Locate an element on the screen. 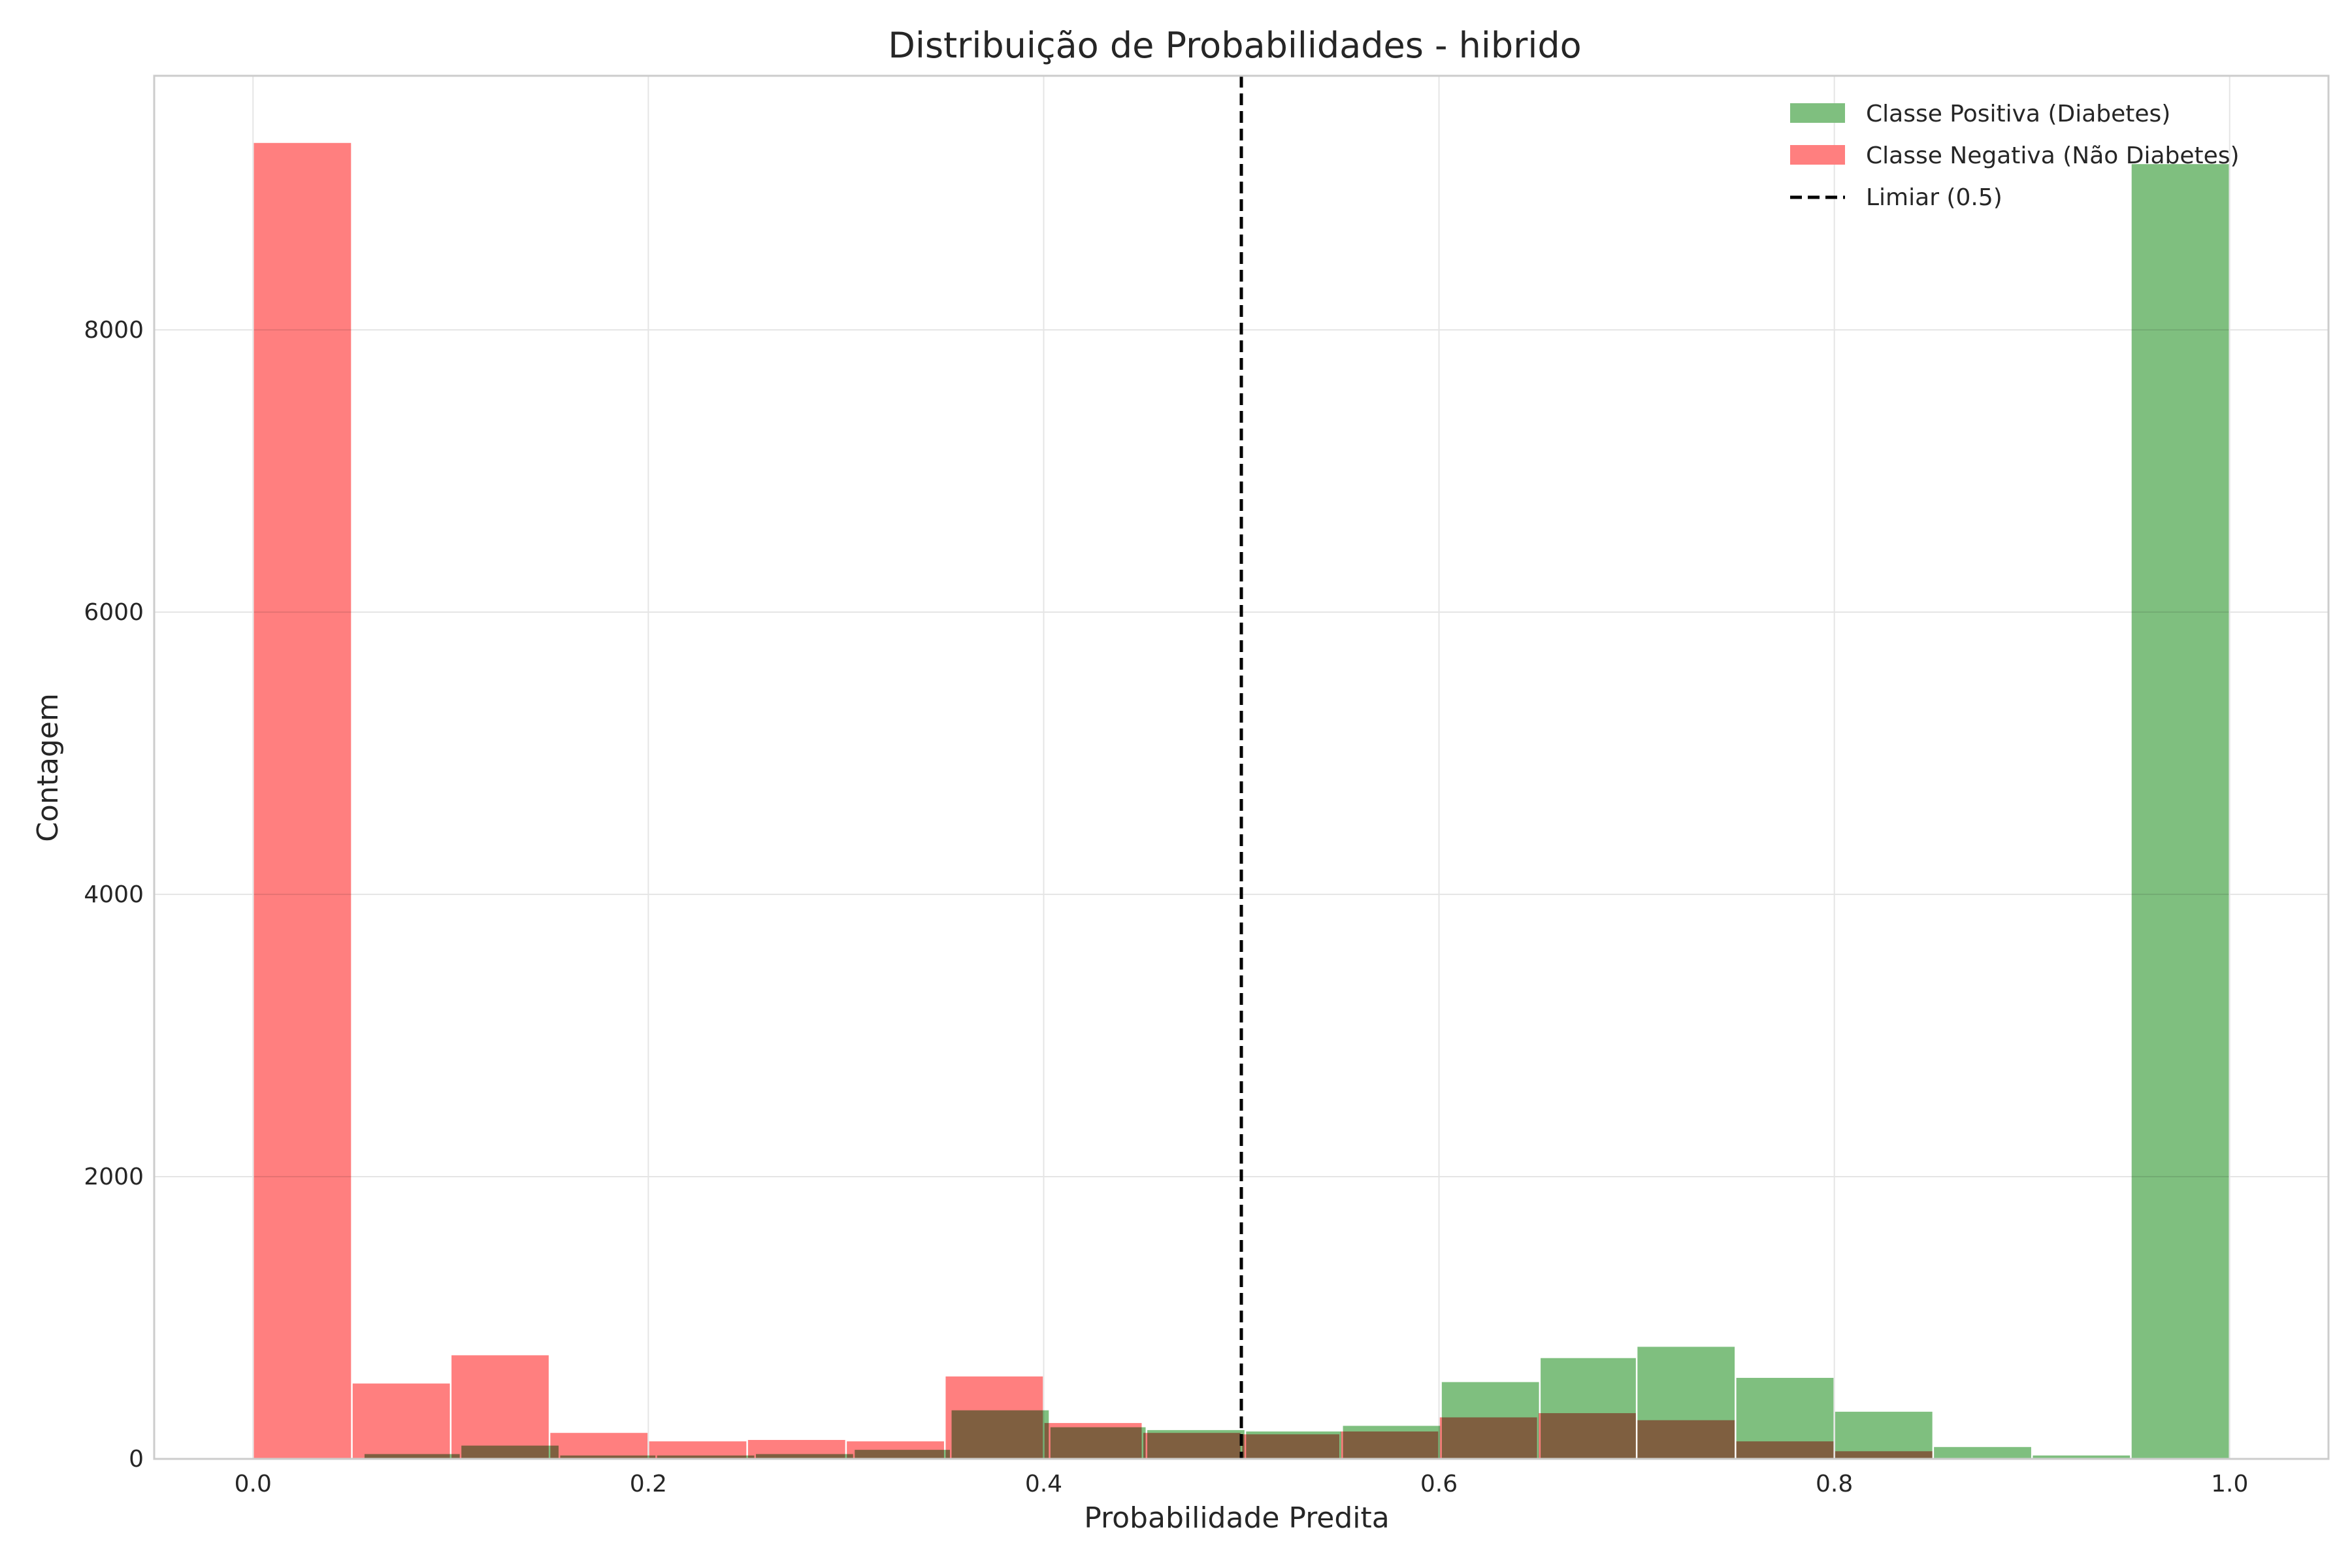  x-tick-label: 0.0 is located at coordinates (253, 1484).